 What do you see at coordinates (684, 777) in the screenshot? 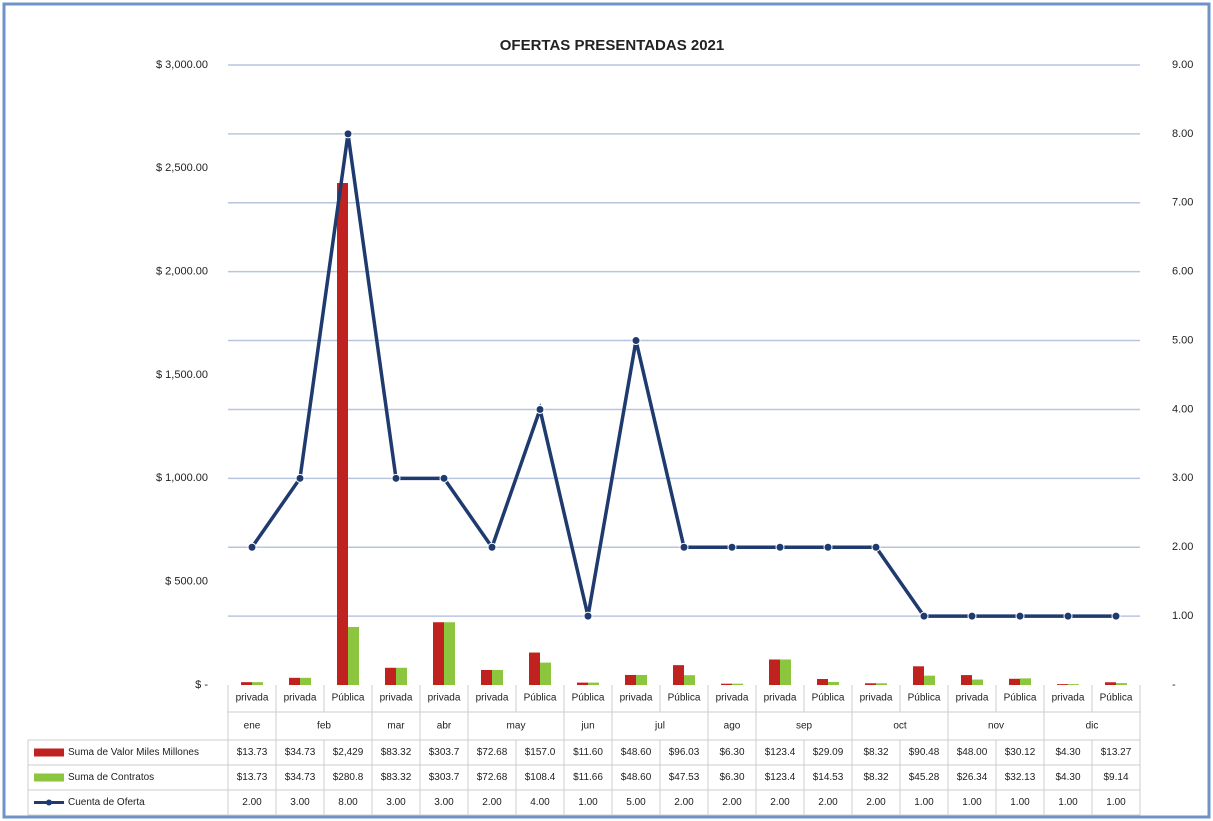
I see `table-value: $47.53` at bounding box center [684, 777].